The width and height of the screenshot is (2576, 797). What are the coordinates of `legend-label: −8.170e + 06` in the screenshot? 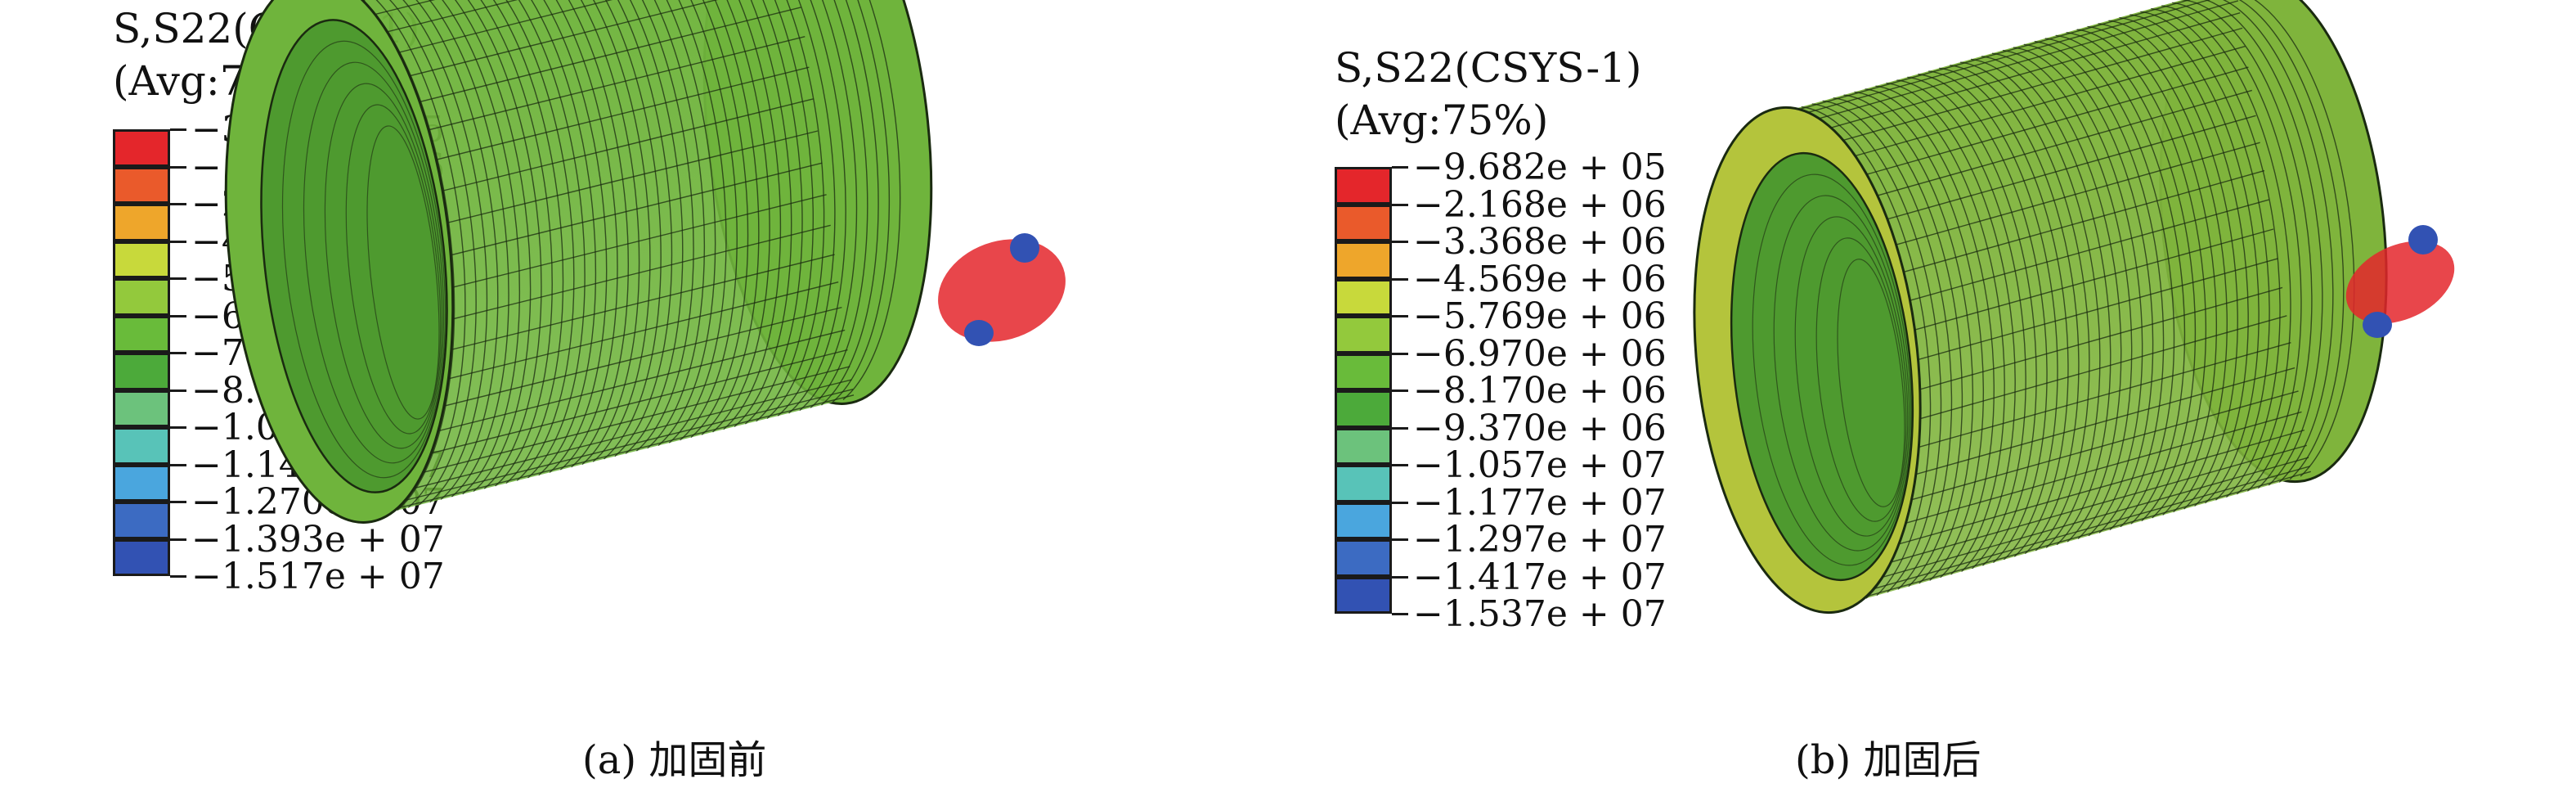 It's located at (1540, 391).